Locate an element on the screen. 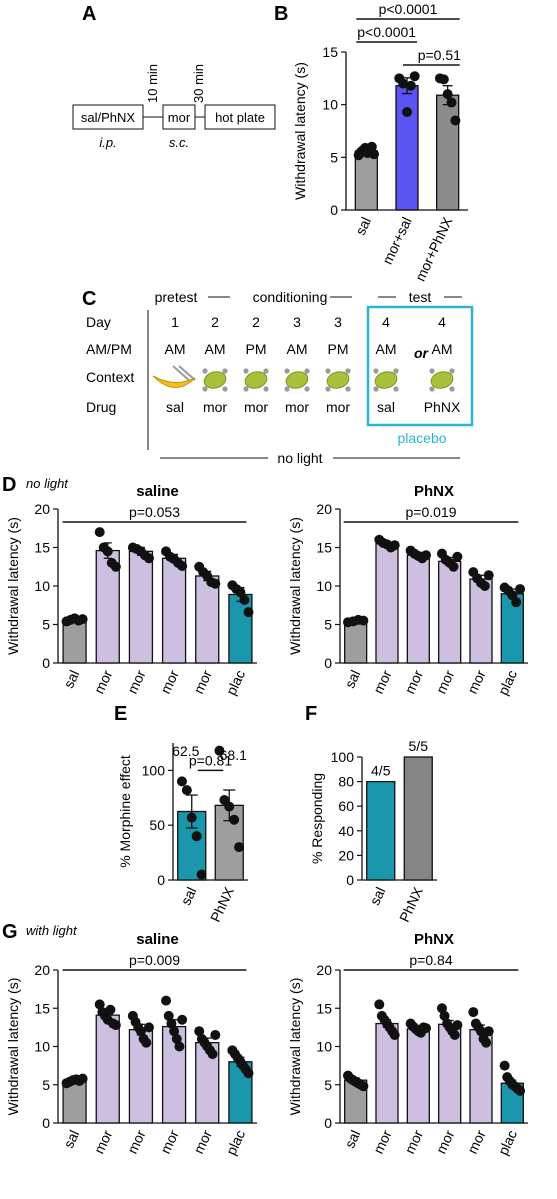 This screenshot has height=1199, width=557. schedule-day-0: 1 is located at coordinates (175, 322).